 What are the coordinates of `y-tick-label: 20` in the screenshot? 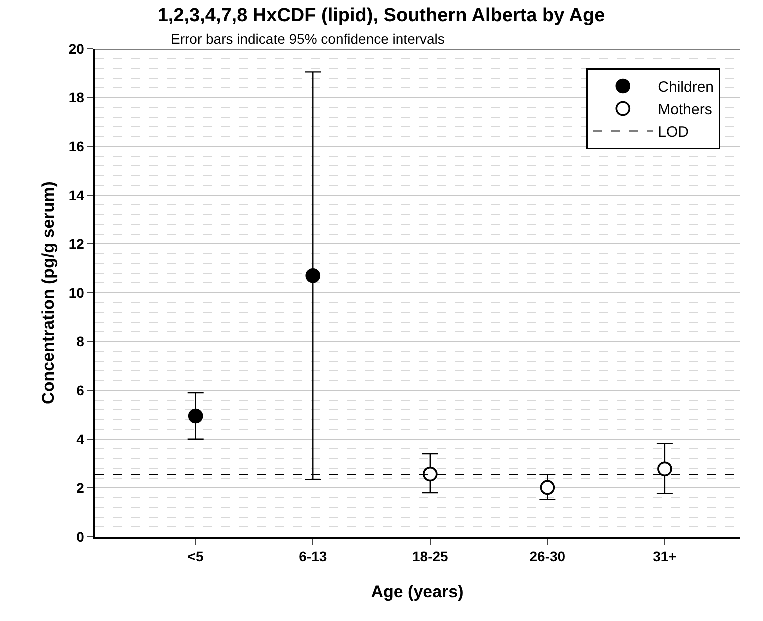 It's located at (76, 48).